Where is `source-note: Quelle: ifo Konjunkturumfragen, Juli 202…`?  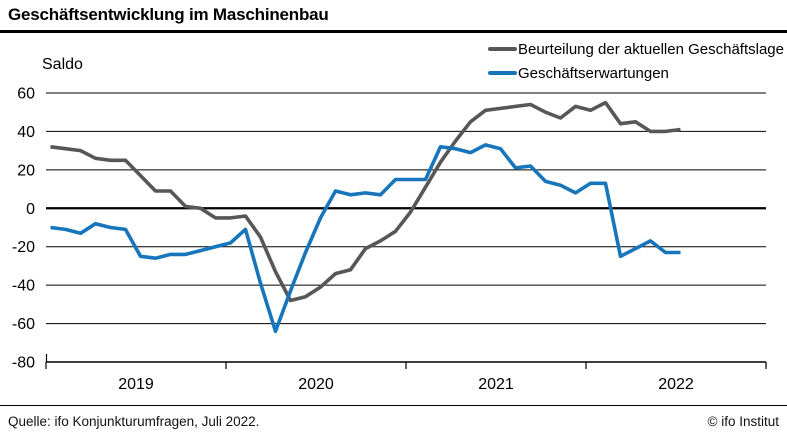 source-note: Quelle: ifo Konjunkturumfragen, Juli 202… is located at coordinates (134, 421).